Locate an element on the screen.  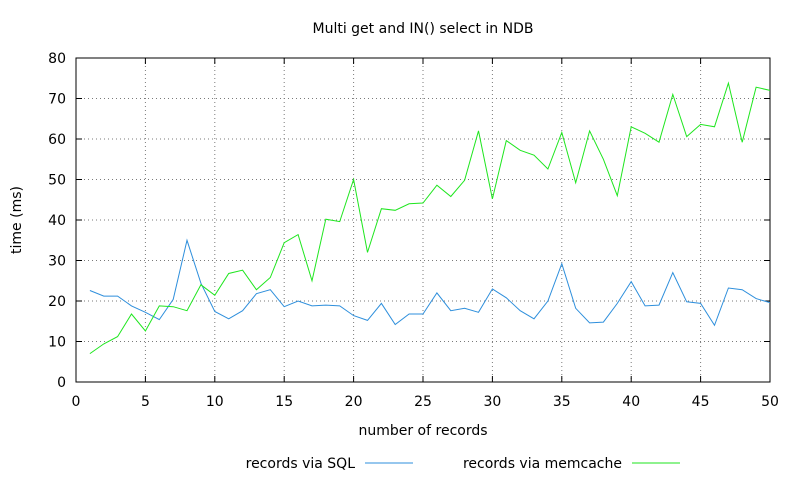
x-axis-label: number of records is located at coordinates (422, 431).